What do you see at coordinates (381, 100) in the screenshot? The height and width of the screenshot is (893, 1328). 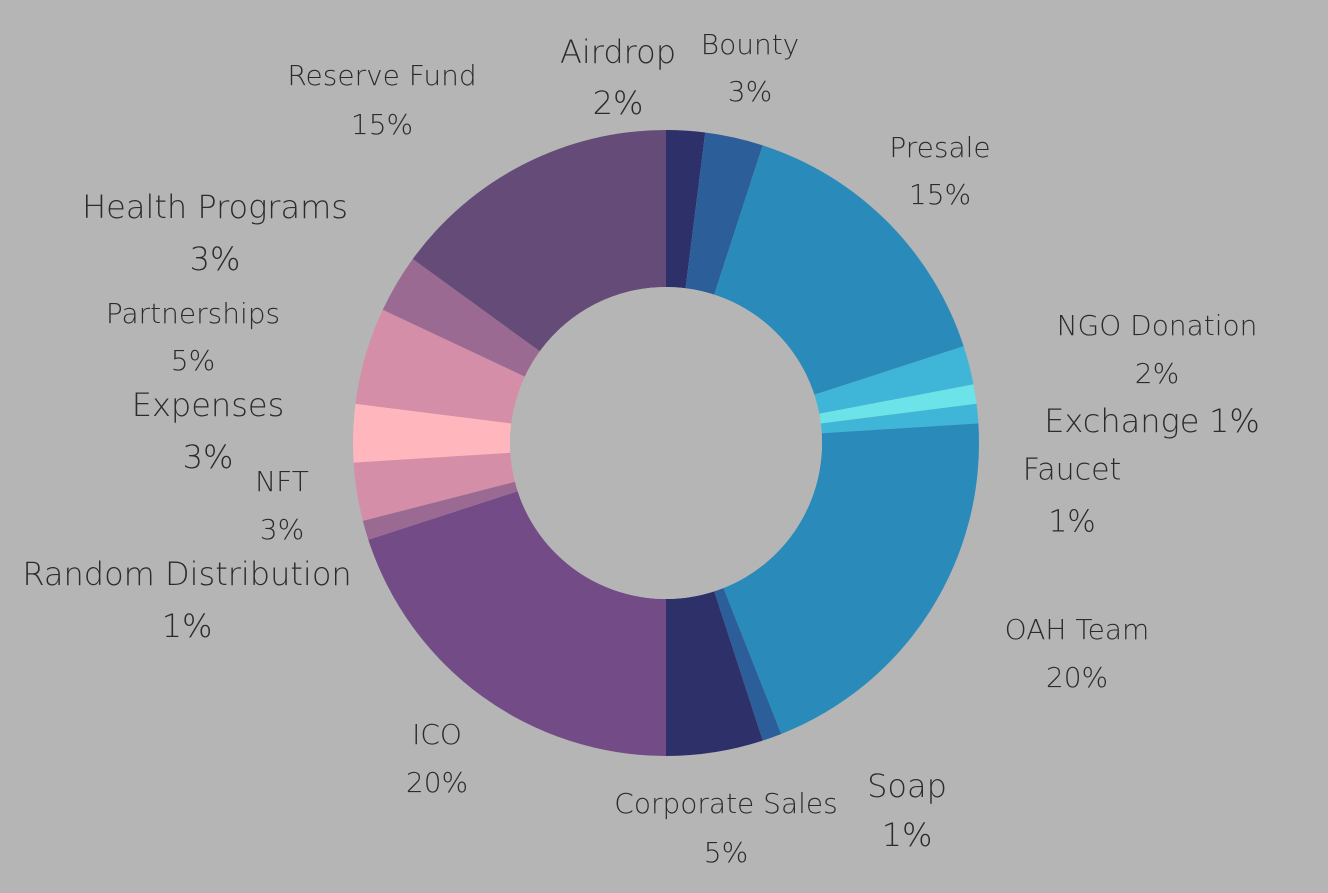 I see `data-label-reserve-fund: Reserve Fund 15%` at bounding box center [381, 100].